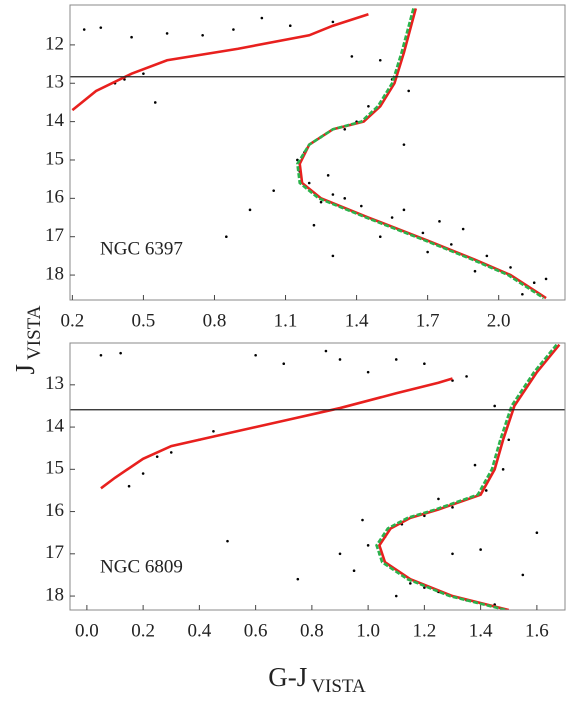 The image size is (569, 707). I want to click on x-tick-label: 0.4, so click(200, 630).